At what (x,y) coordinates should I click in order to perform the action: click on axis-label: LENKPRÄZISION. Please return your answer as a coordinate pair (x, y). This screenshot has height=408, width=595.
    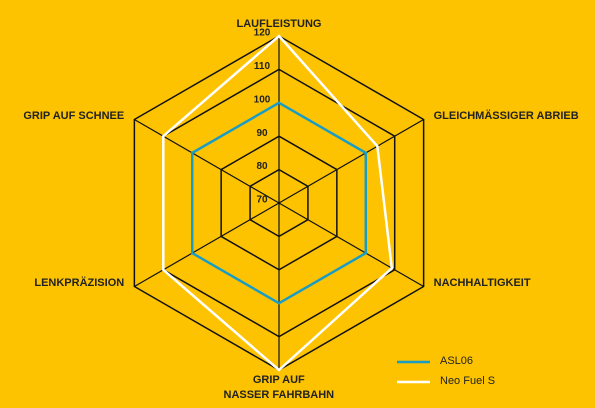
    Looking at the image, I should click on (79, 283).